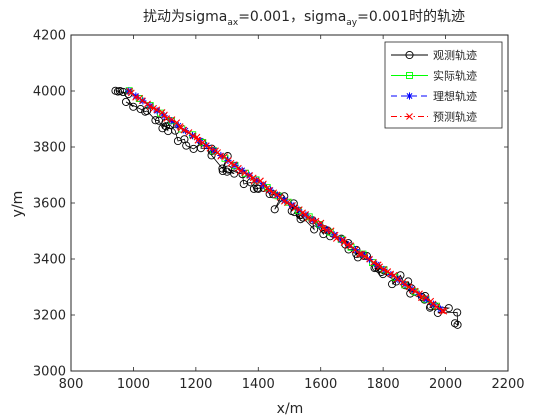 The height and width of the screenshot is (420, 560). I want to click on y-tick-label: 4200, so click(49, 36).